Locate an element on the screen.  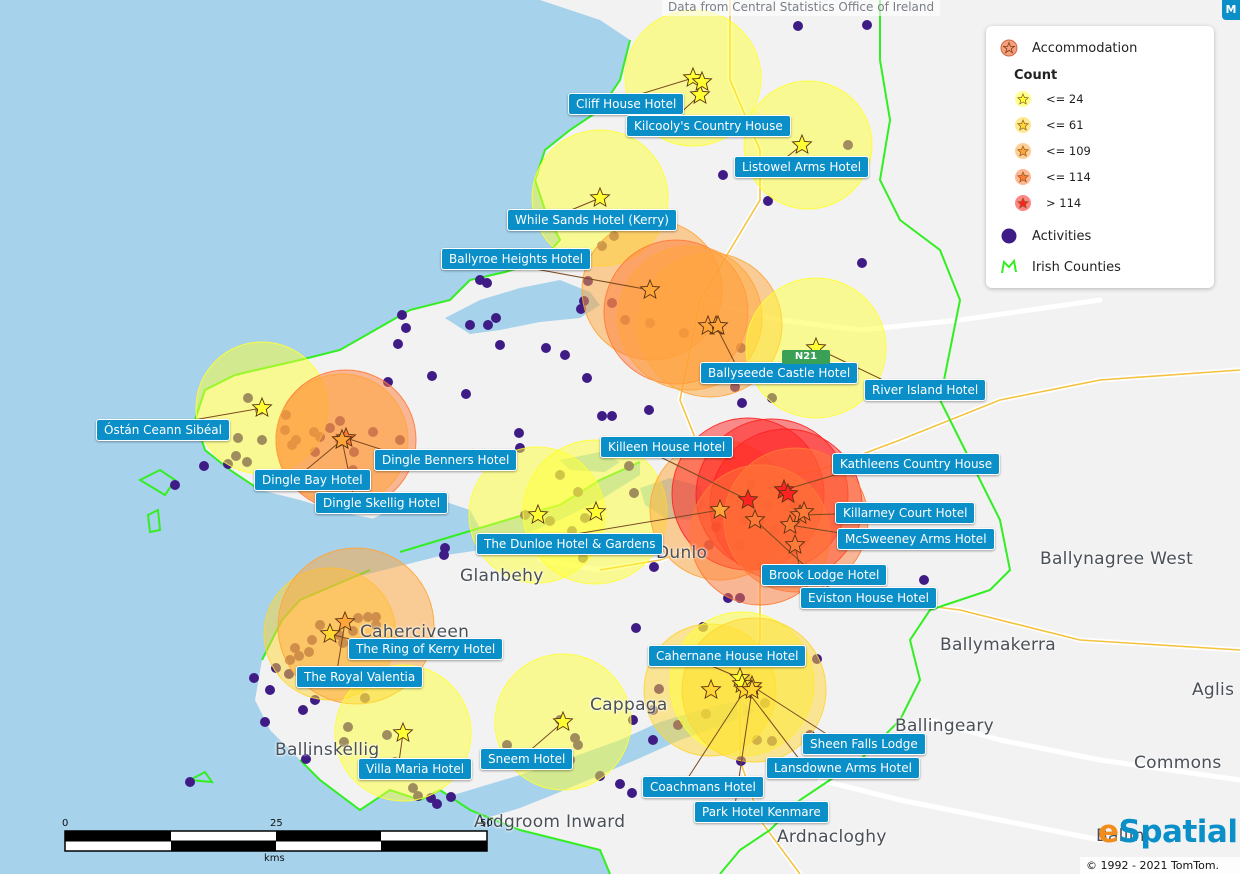
legend-item-activities: Activities is located at coordinates (1044, 236).